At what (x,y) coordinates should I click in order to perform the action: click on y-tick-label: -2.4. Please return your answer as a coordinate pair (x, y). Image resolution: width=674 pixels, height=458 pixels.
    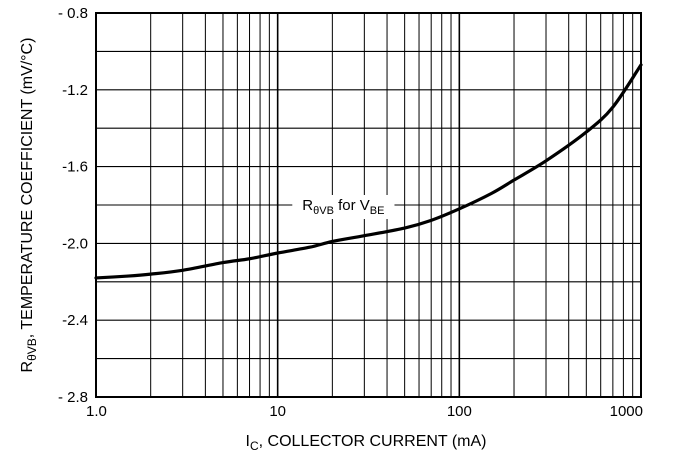
    Looking at the image, I should click on (75, 320).